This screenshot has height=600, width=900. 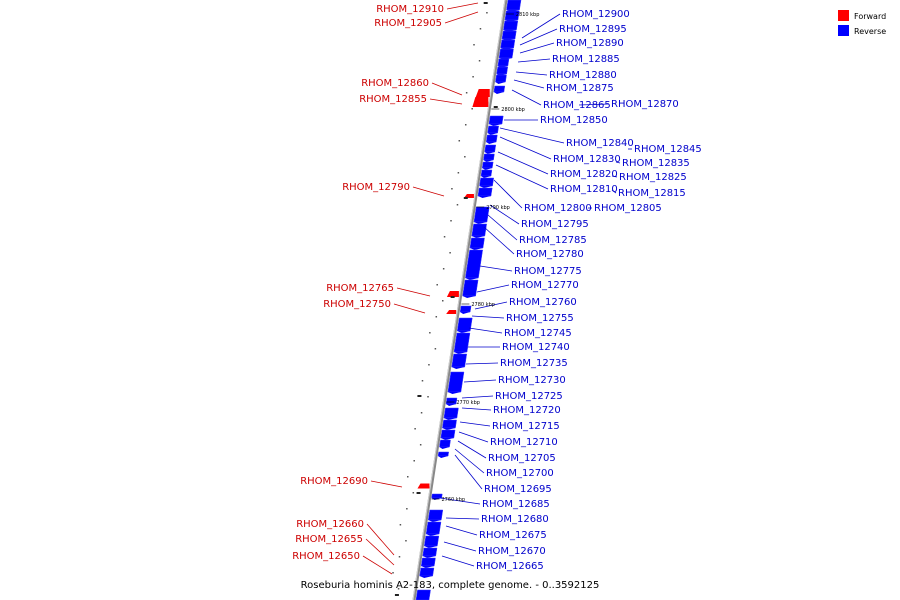 I want to click on gene-label: RHOM_12690, so click(x=334, y=481).